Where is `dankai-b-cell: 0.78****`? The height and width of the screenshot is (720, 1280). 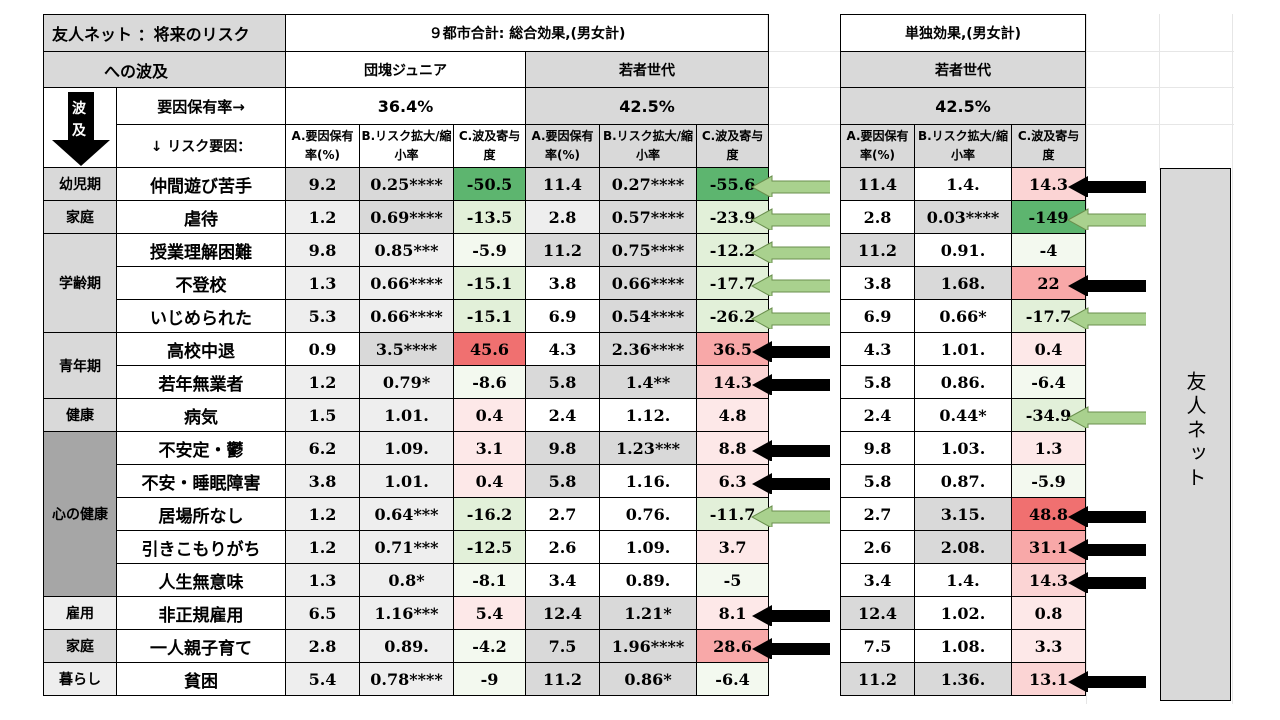 dankai-b-cell: 0.78**** is located at coordinates (407, 679).